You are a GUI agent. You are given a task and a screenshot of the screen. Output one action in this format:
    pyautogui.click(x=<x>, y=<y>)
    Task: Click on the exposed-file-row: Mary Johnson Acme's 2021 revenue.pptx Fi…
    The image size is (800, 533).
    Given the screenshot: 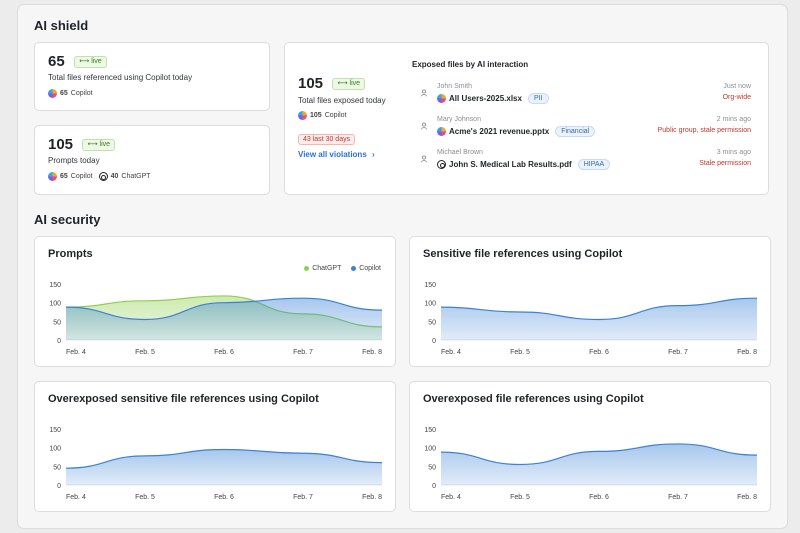 What is the action you would take?
    pyautogui.click(x=585, y=128)
    